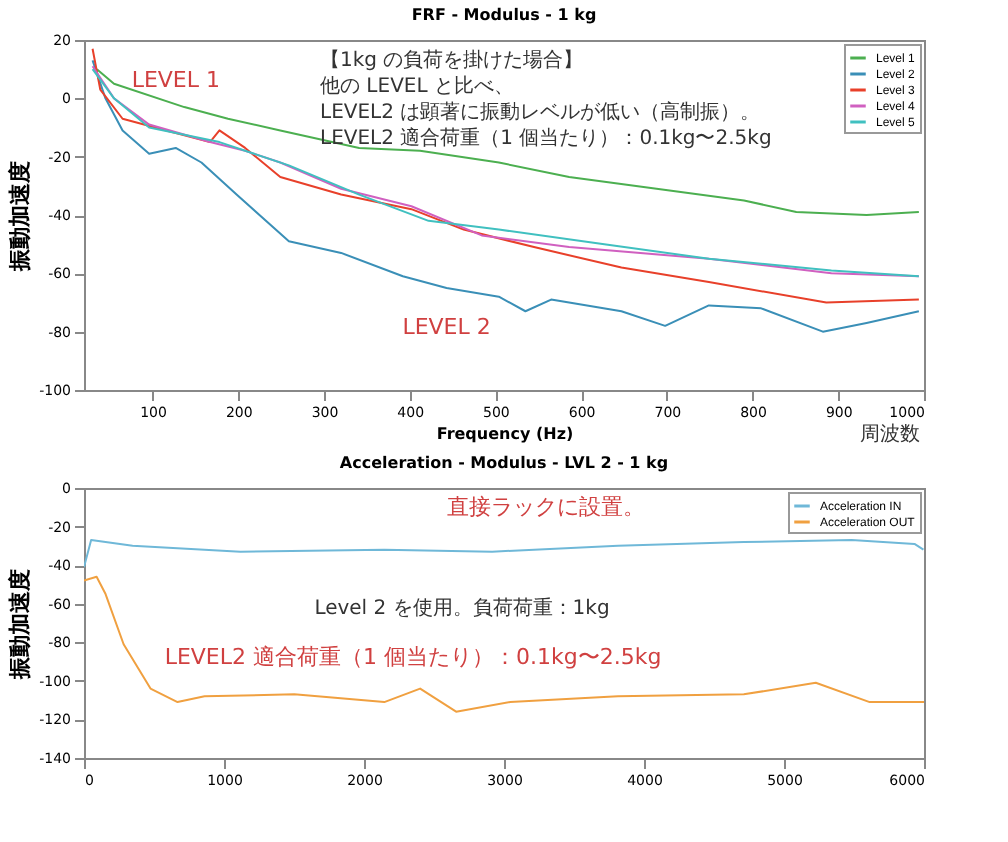 This screenshot has width=1008, height=842. Describe the element at coordinates (540, 112) in the screenshot. I see `annotation: LEVEL2 は顕著に振動レベルが低い（高制振）。` at that location.